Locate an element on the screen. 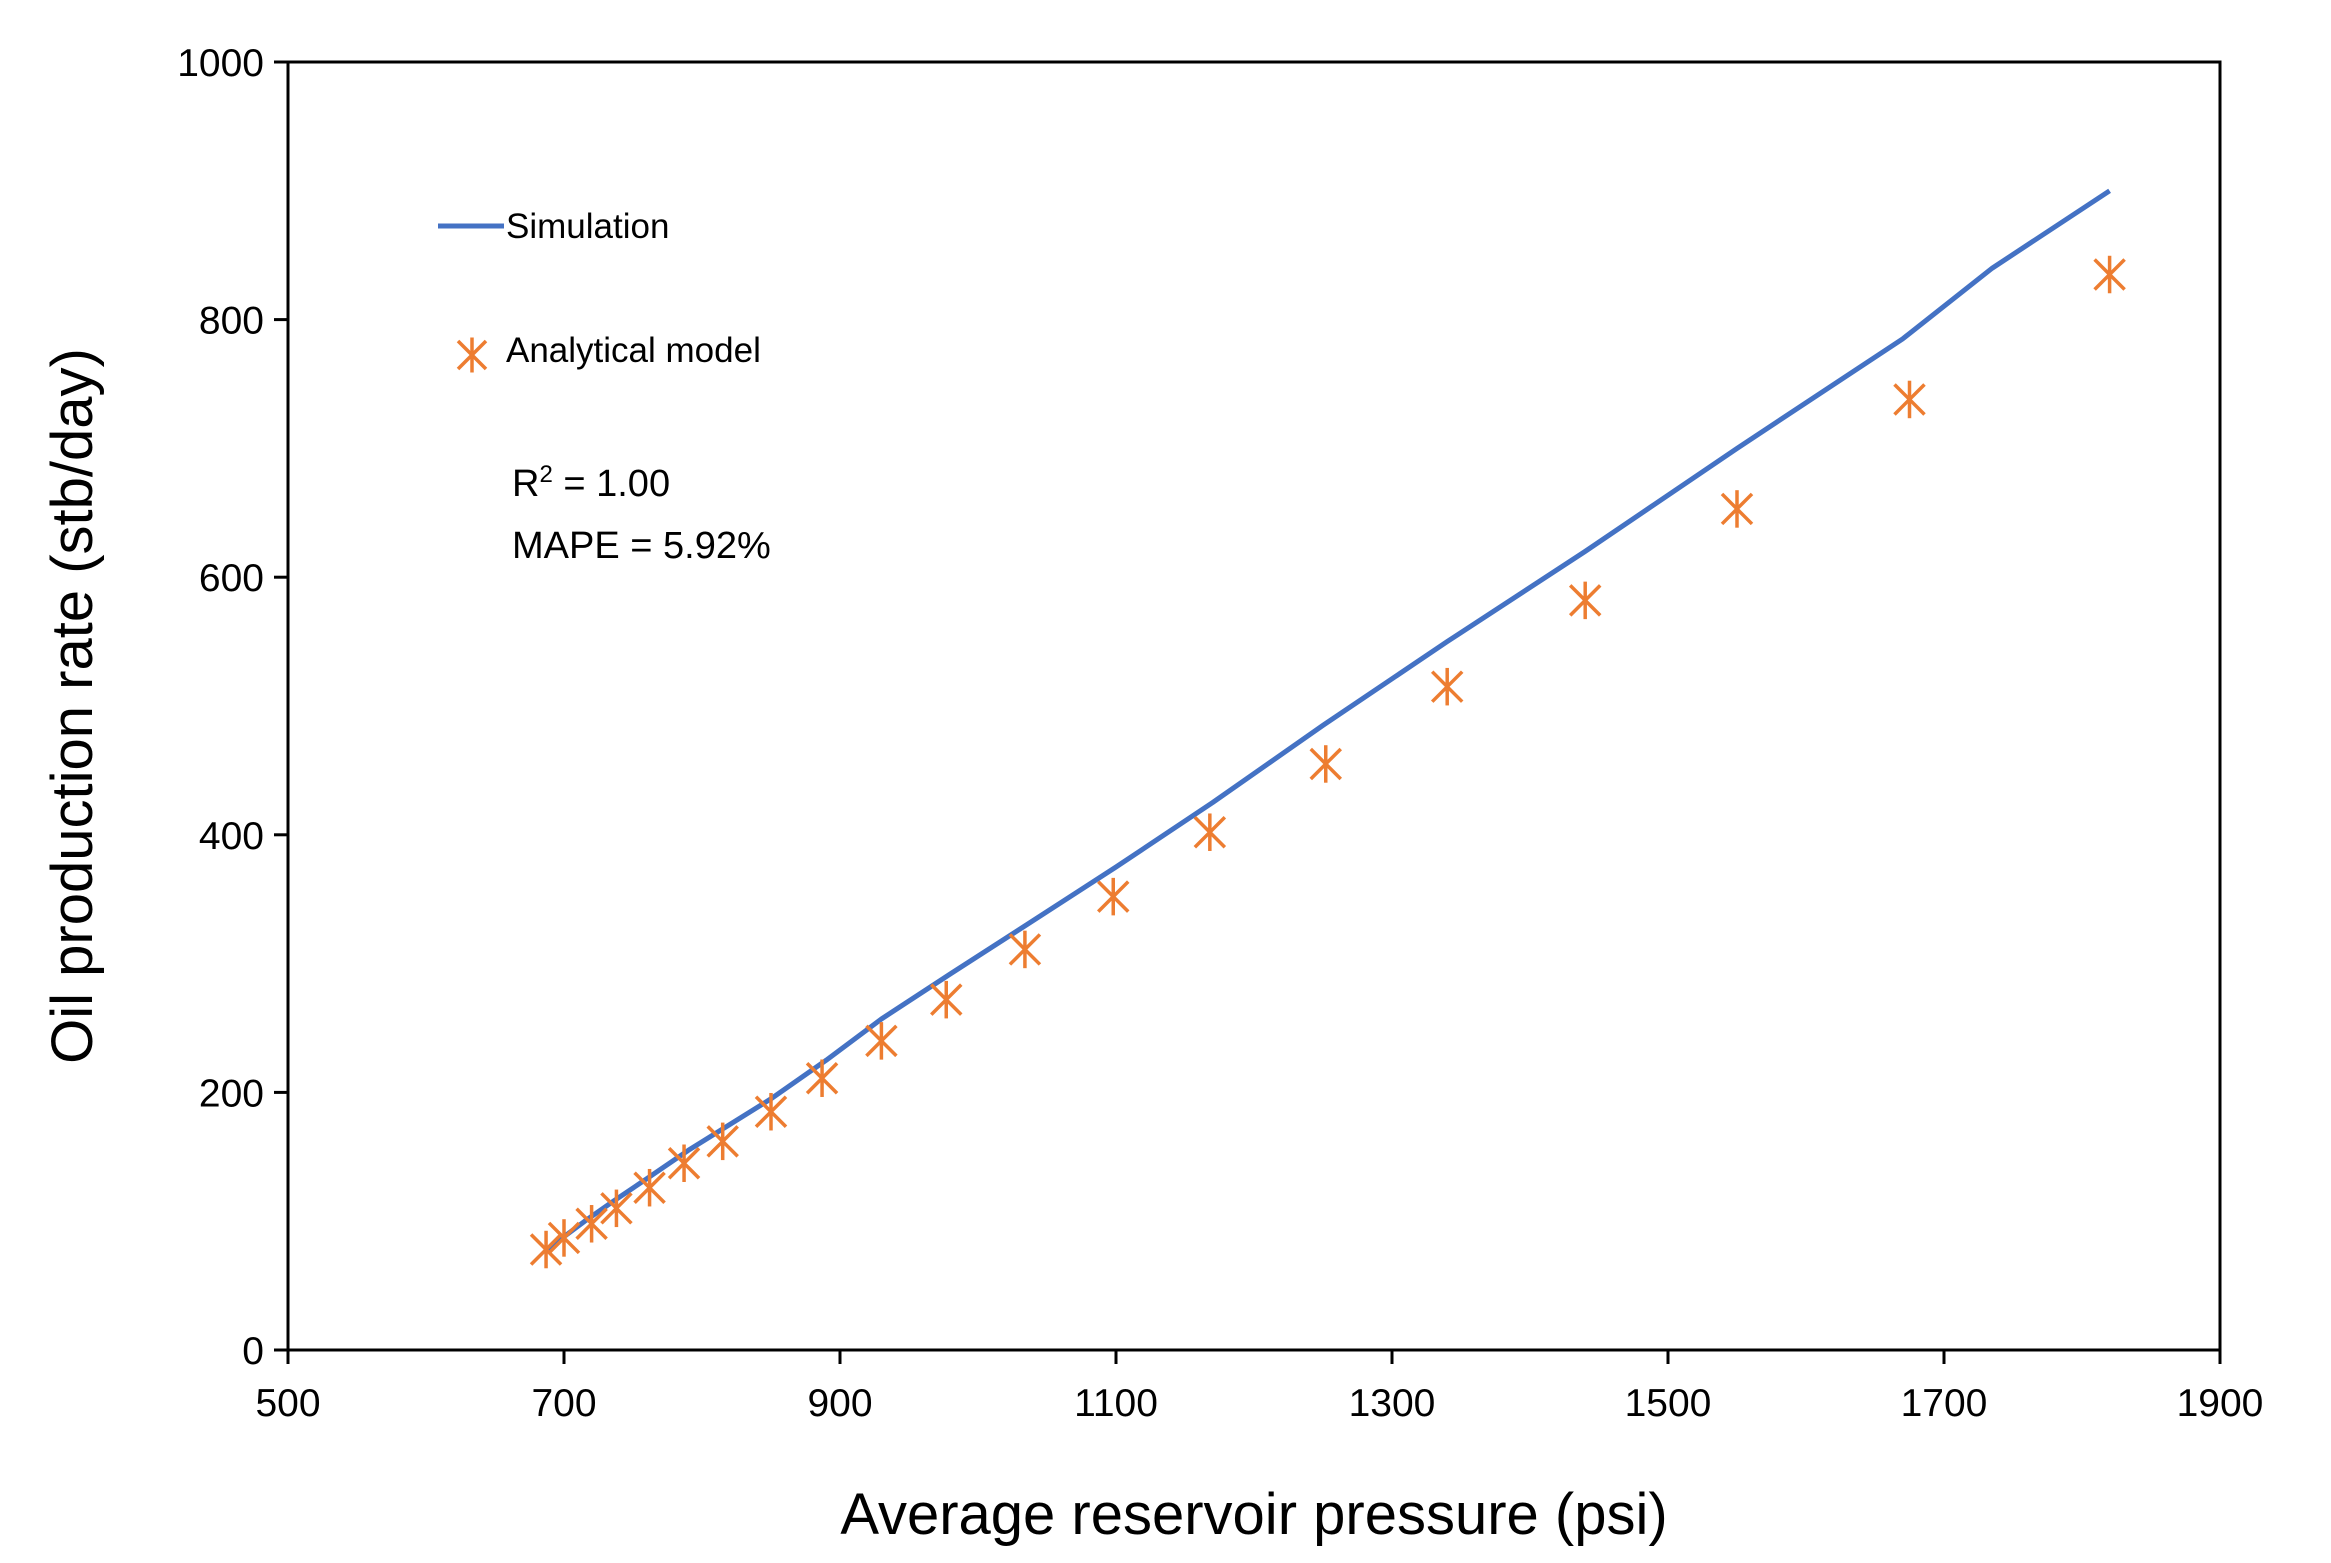  r2-superscript: 2 is located at coordinates (545, 474).